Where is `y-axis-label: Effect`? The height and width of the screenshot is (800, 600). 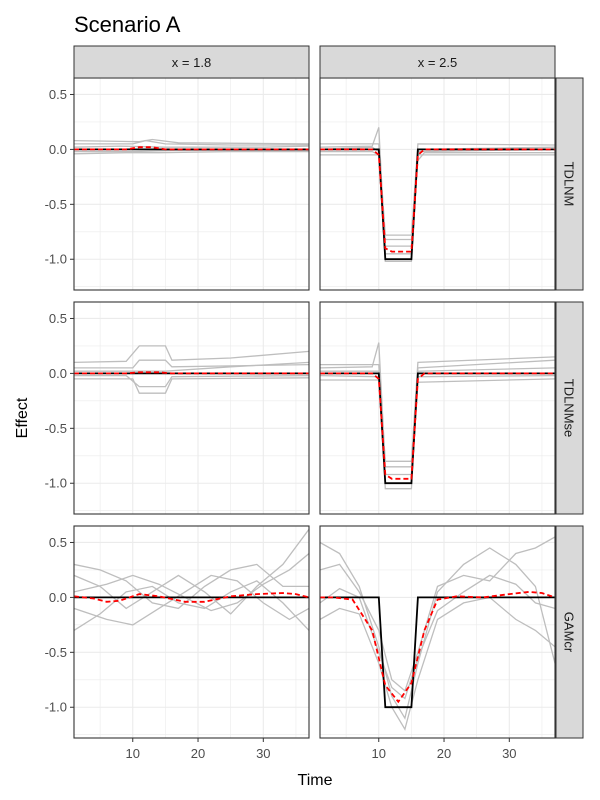
y-axis-label: Effect is located at coordinates (22, 417).